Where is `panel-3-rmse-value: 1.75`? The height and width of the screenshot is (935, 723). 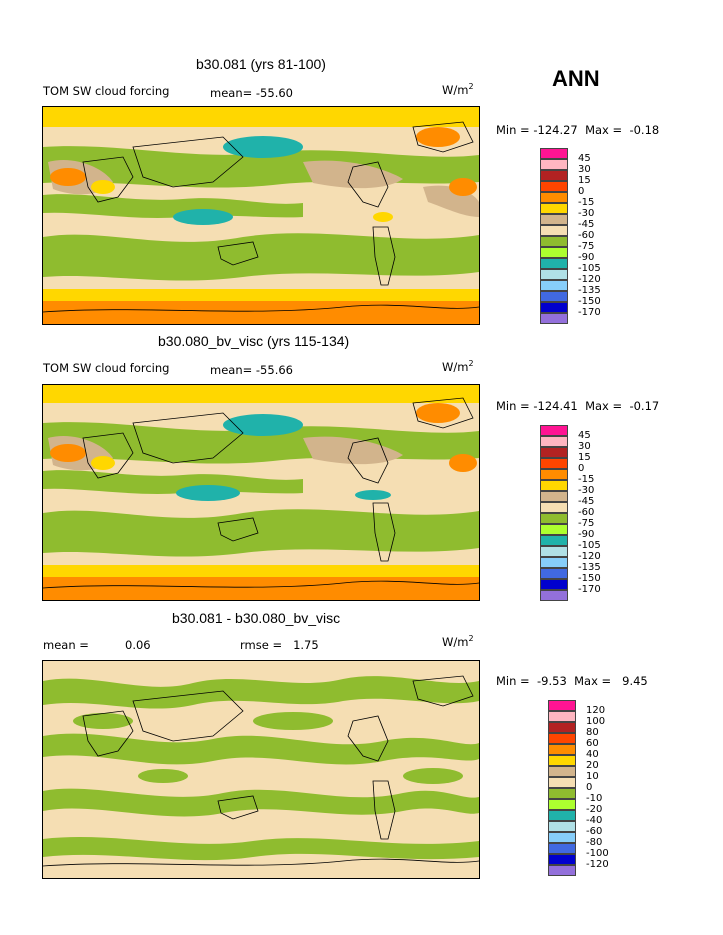
panel-3-rmse-value: 1.75 is located at coordinates (306, 645).